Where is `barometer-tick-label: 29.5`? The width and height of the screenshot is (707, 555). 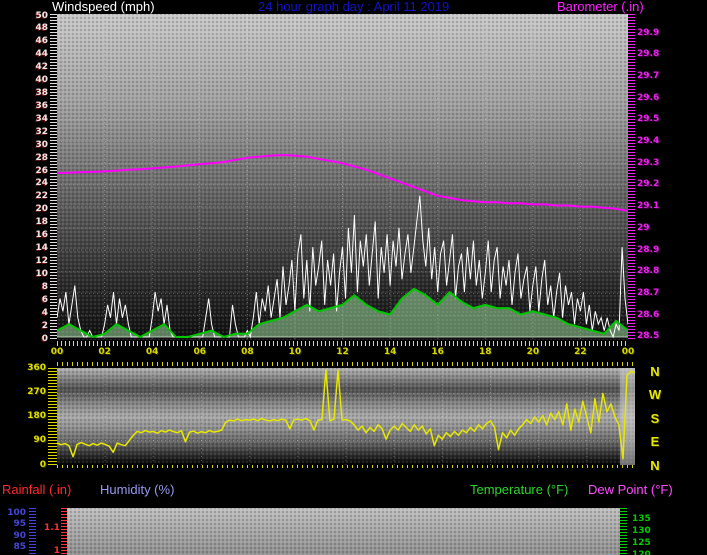 barometer-tick-label: 29.5 is located at coordinates (648, 119).